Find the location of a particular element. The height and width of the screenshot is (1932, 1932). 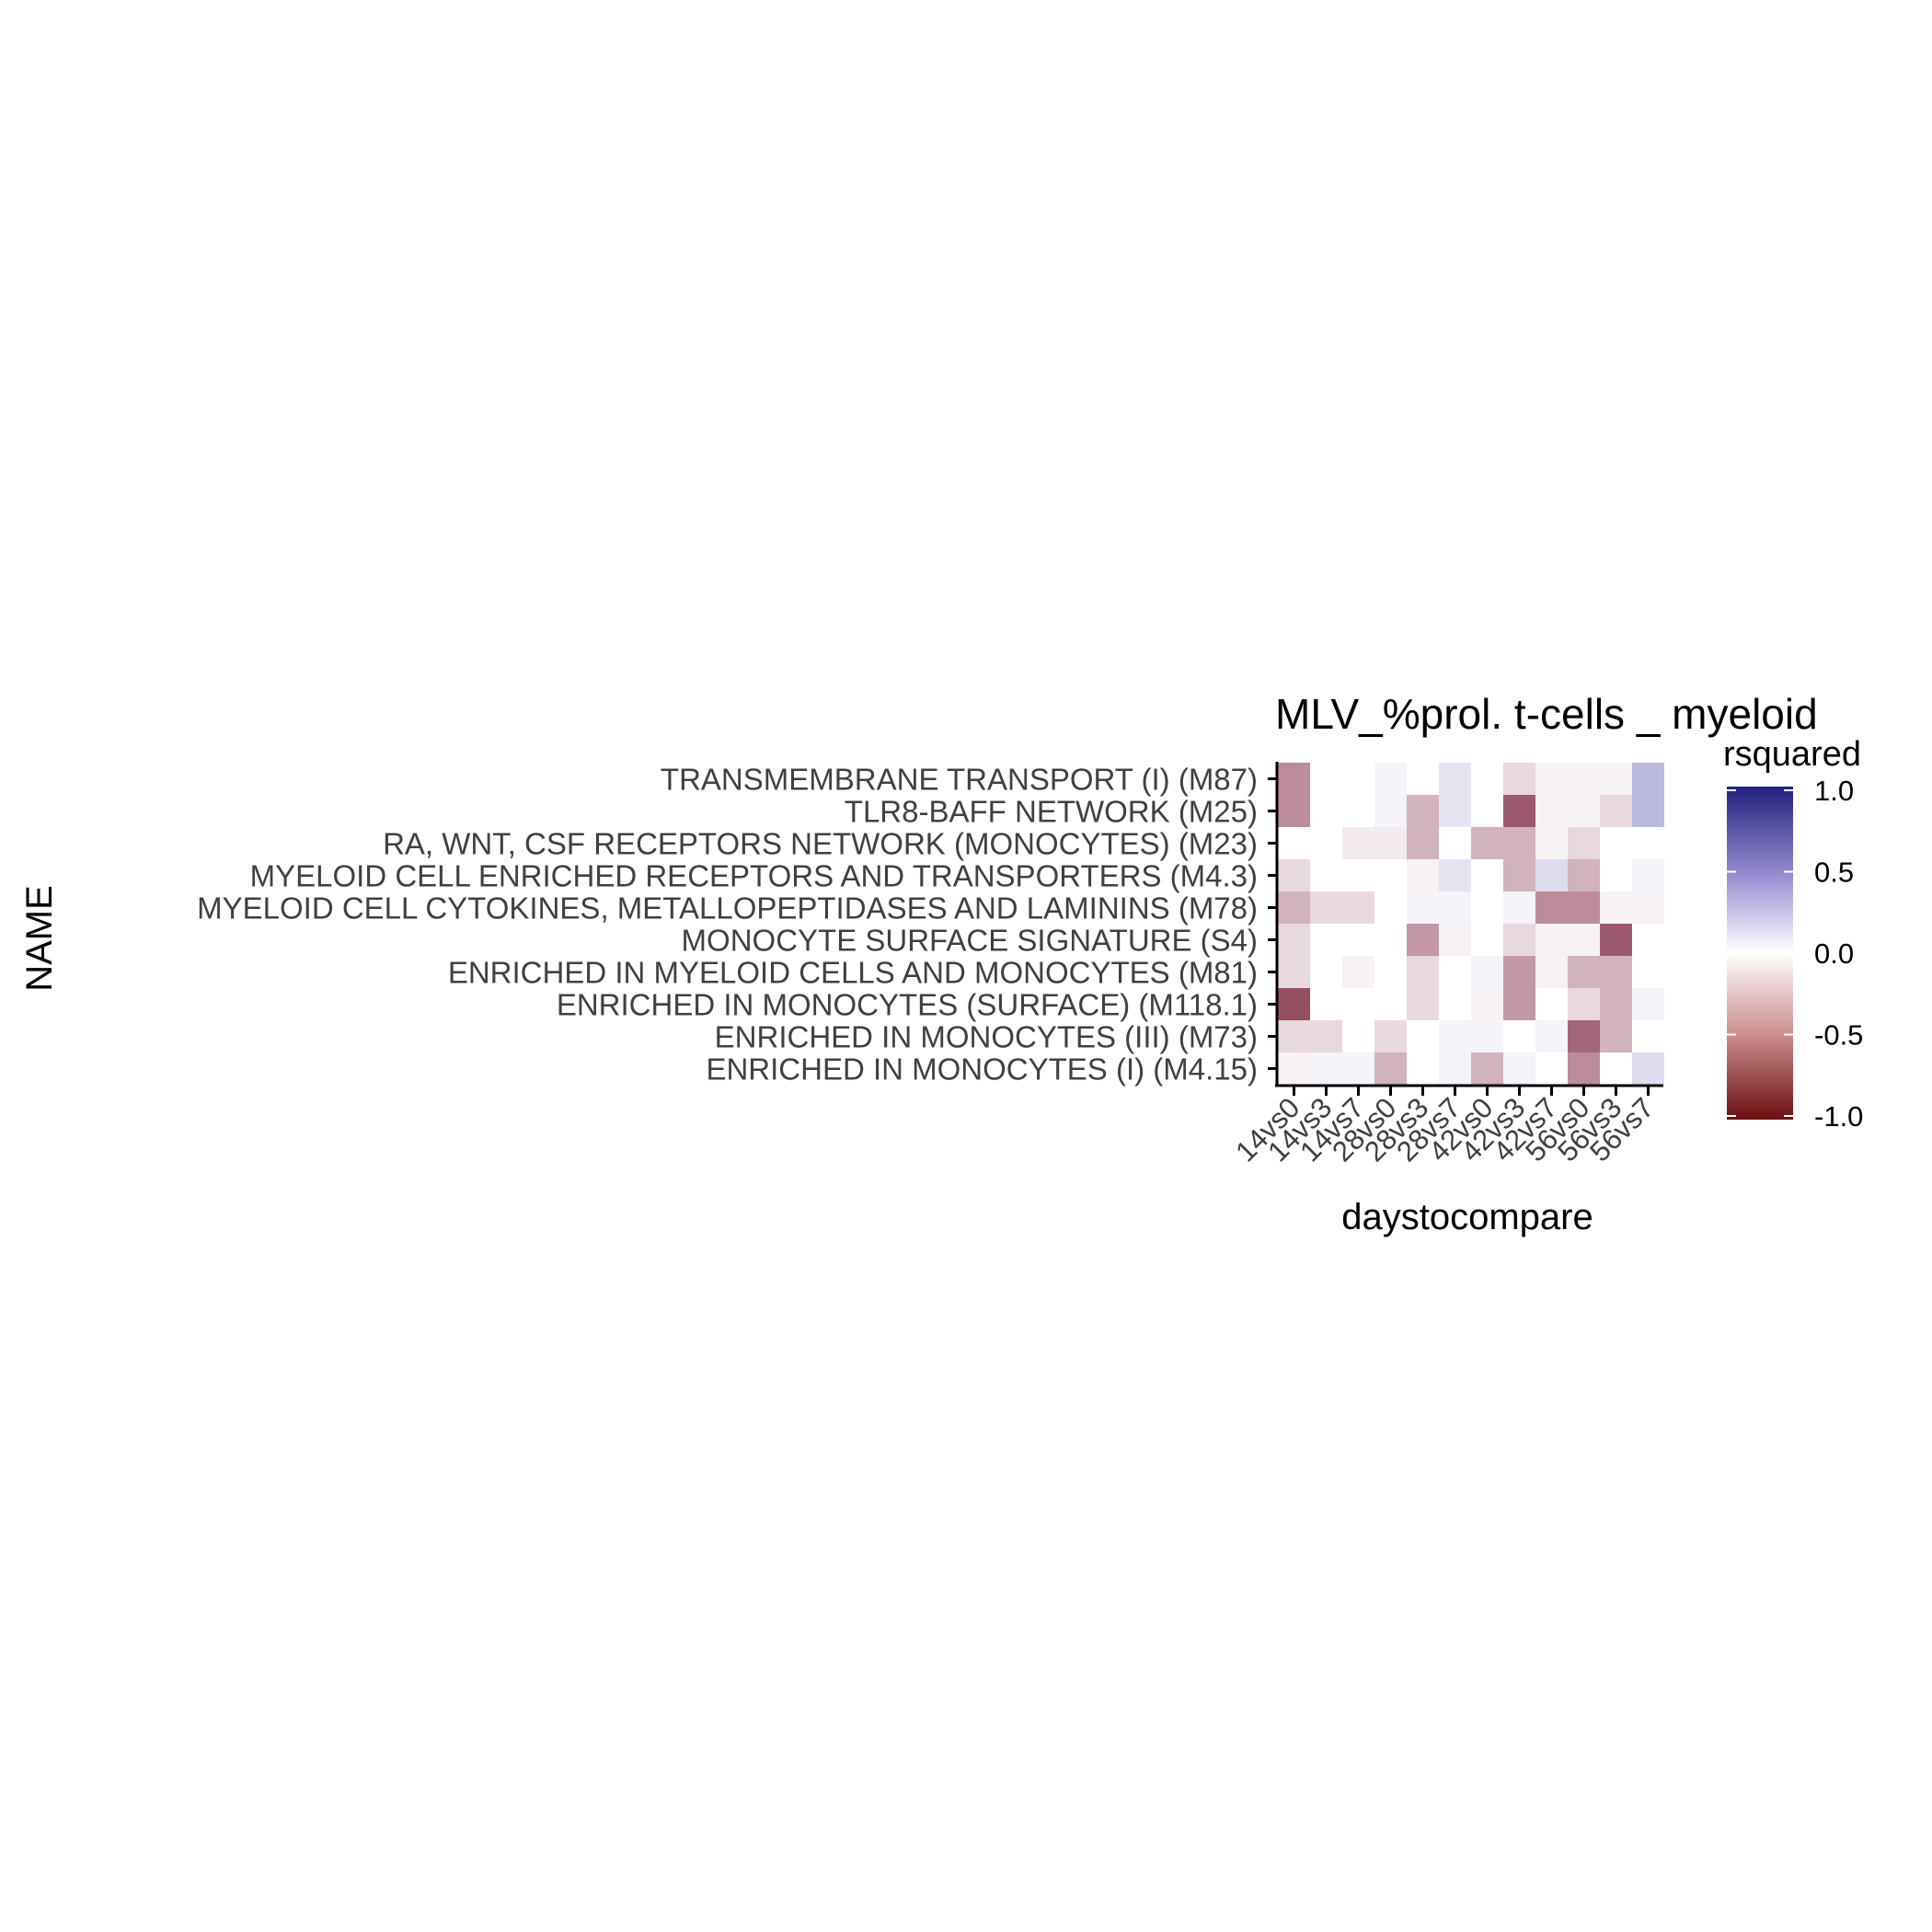

chart-title: MLV_%prol. t-cells _ myeloid is located at coordinates (1546, 714).